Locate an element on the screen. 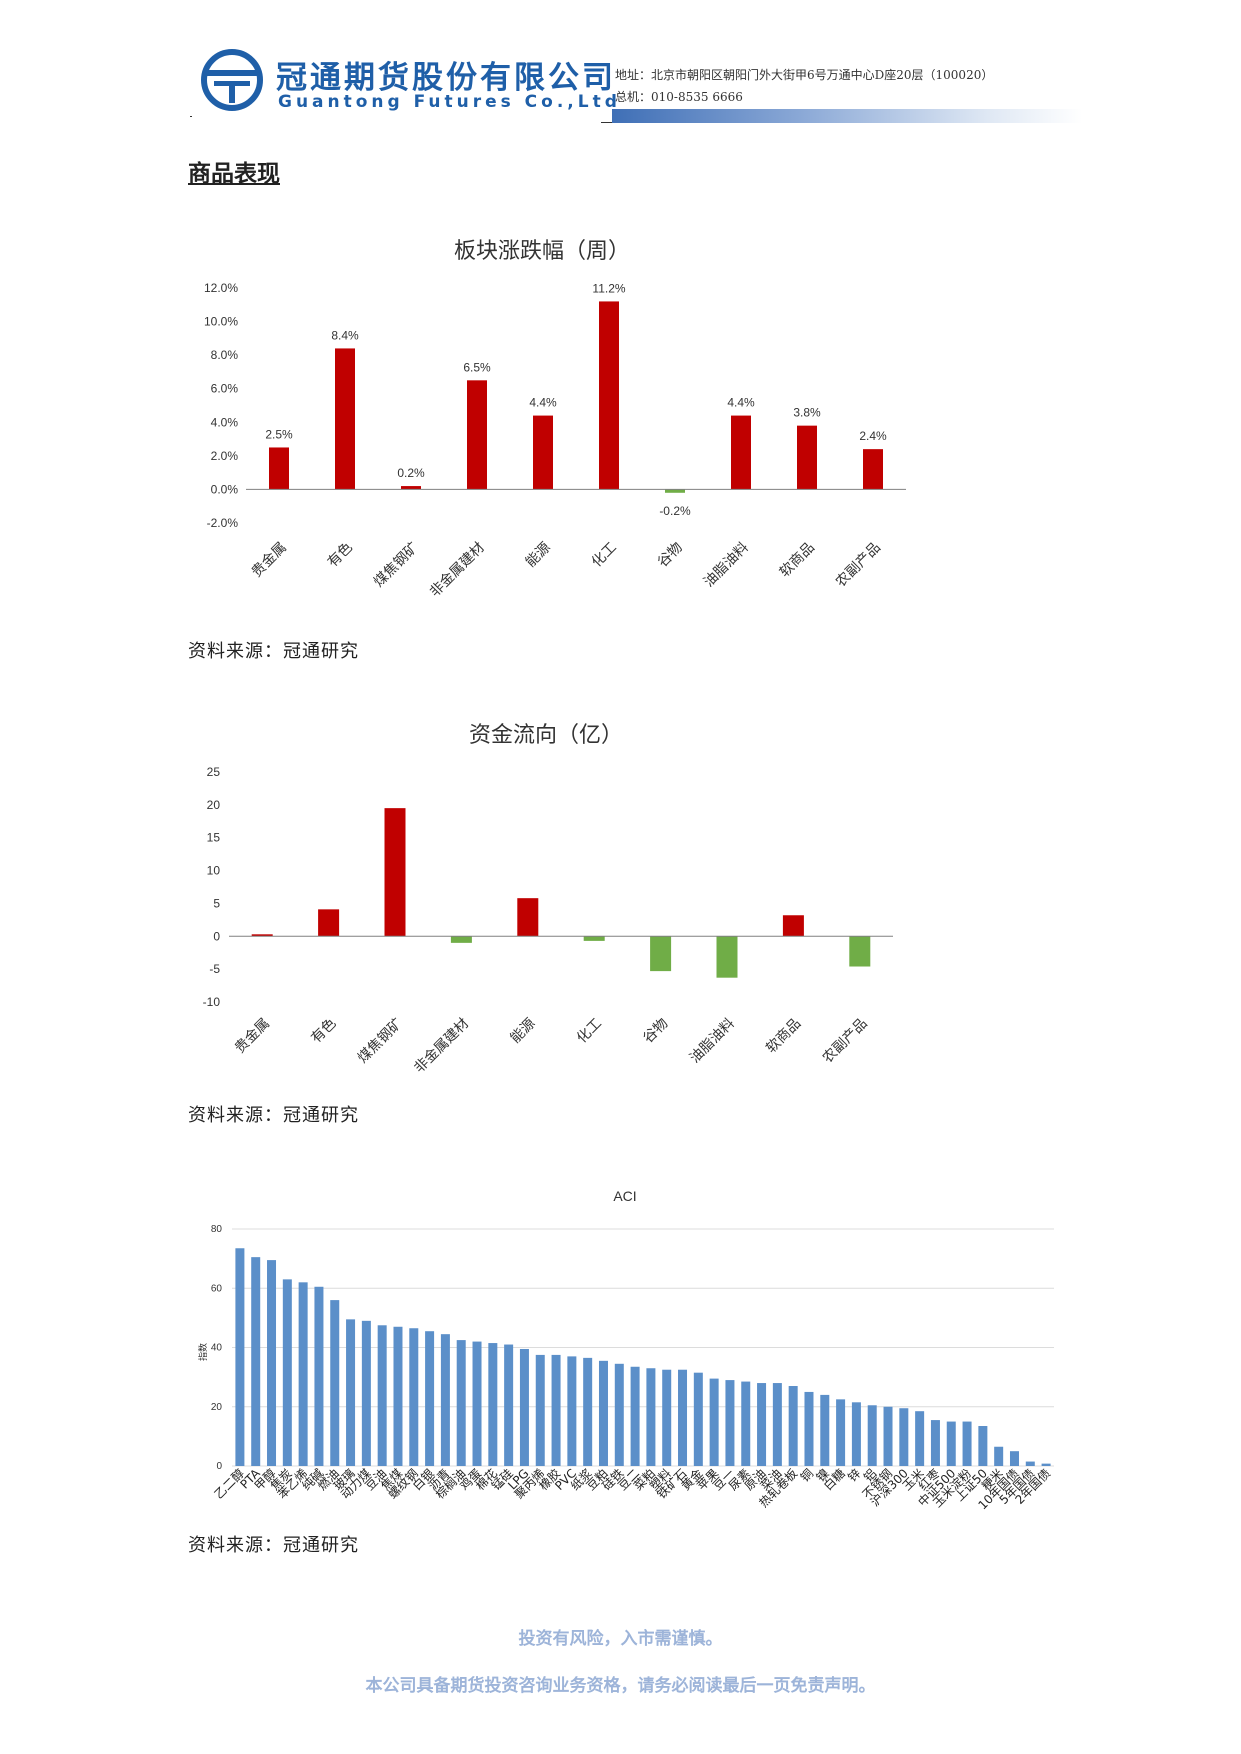 This screenshot has height=1754, width=1241. section-title: 商品表现 is located at coordinates (234, 174).